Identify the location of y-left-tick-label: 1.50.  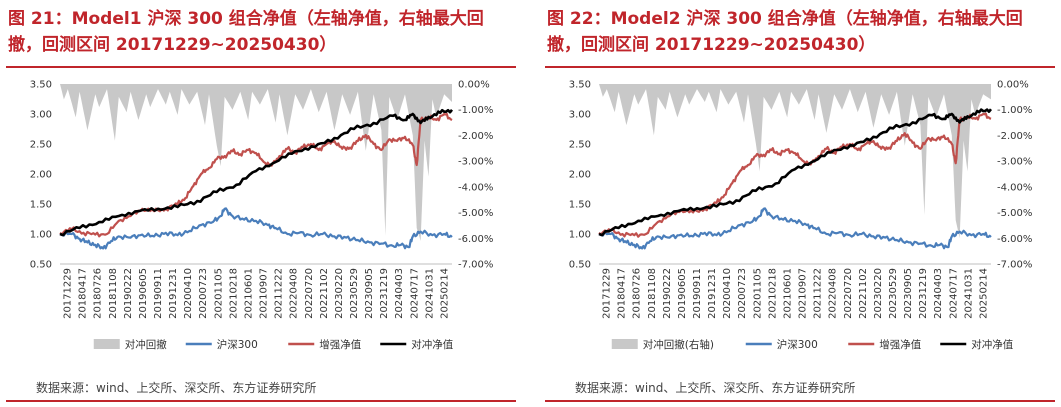
(580, 205).